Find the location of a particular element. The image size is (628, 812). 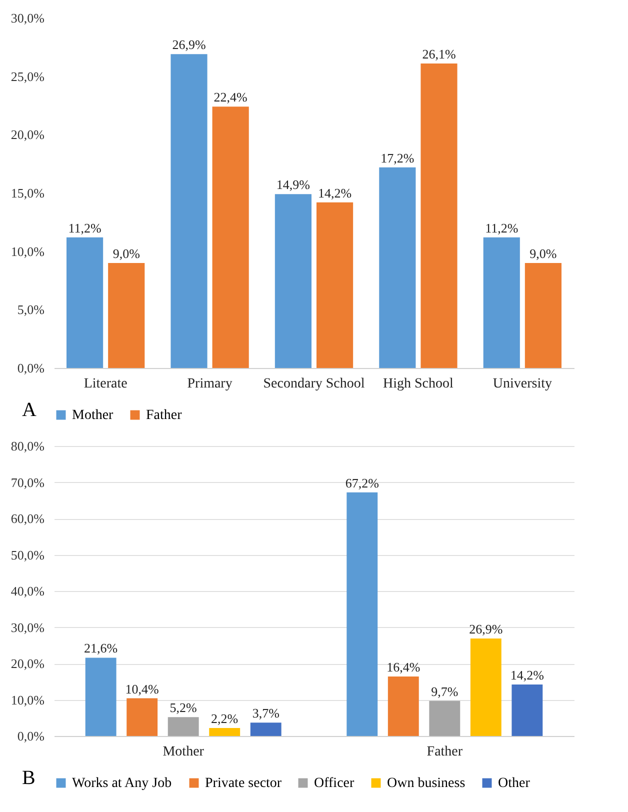

data-label: 17,2% is located at coordinates (397, 158).